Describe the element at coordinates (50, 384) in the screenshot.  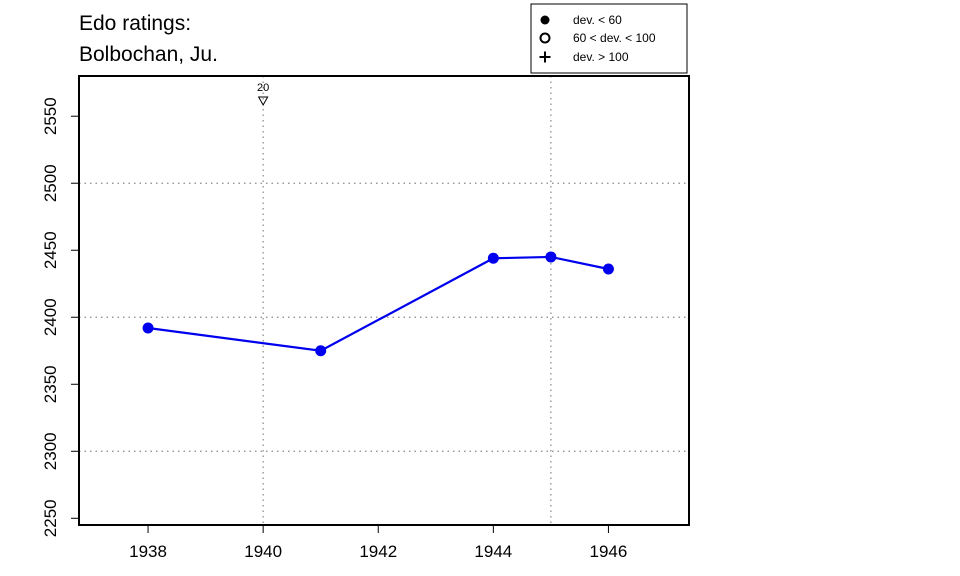
I see `y-tick-label-2350: 2350` at that location.